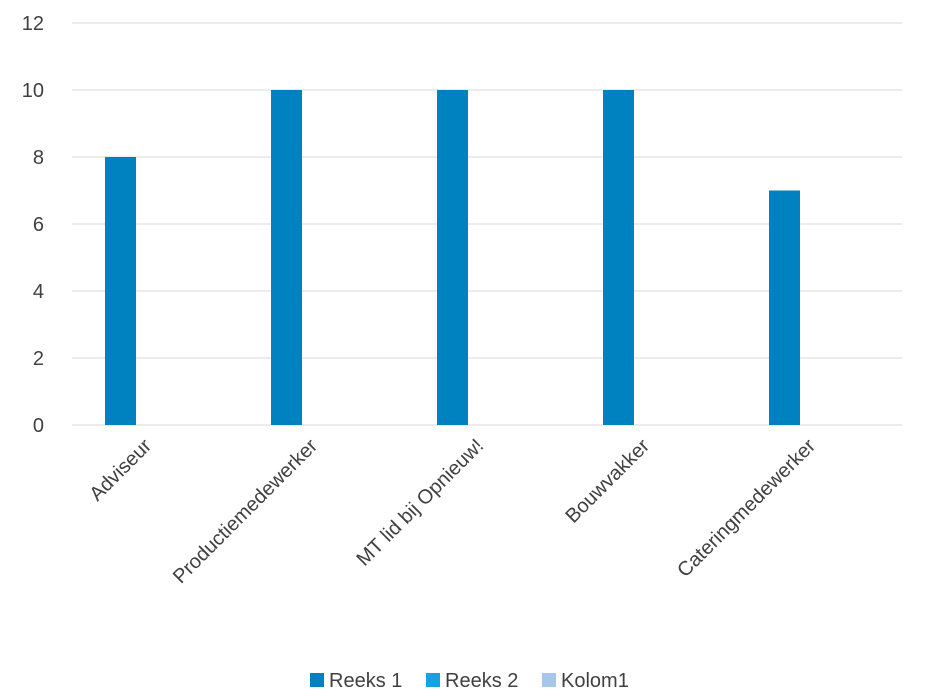 The image size is (937, 696). I want to click on legend-label: Reeks 2, so click(481, 681).